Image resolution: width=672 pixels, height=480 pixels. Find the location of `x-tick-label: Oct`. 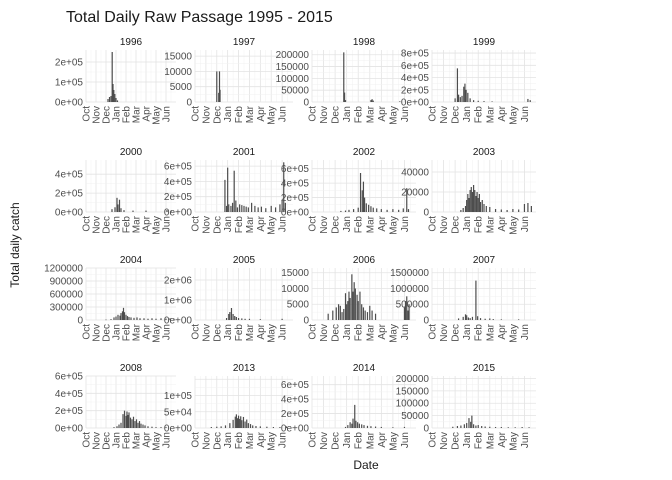

x-tick-label: Oct is located at coordinates (196, 114).